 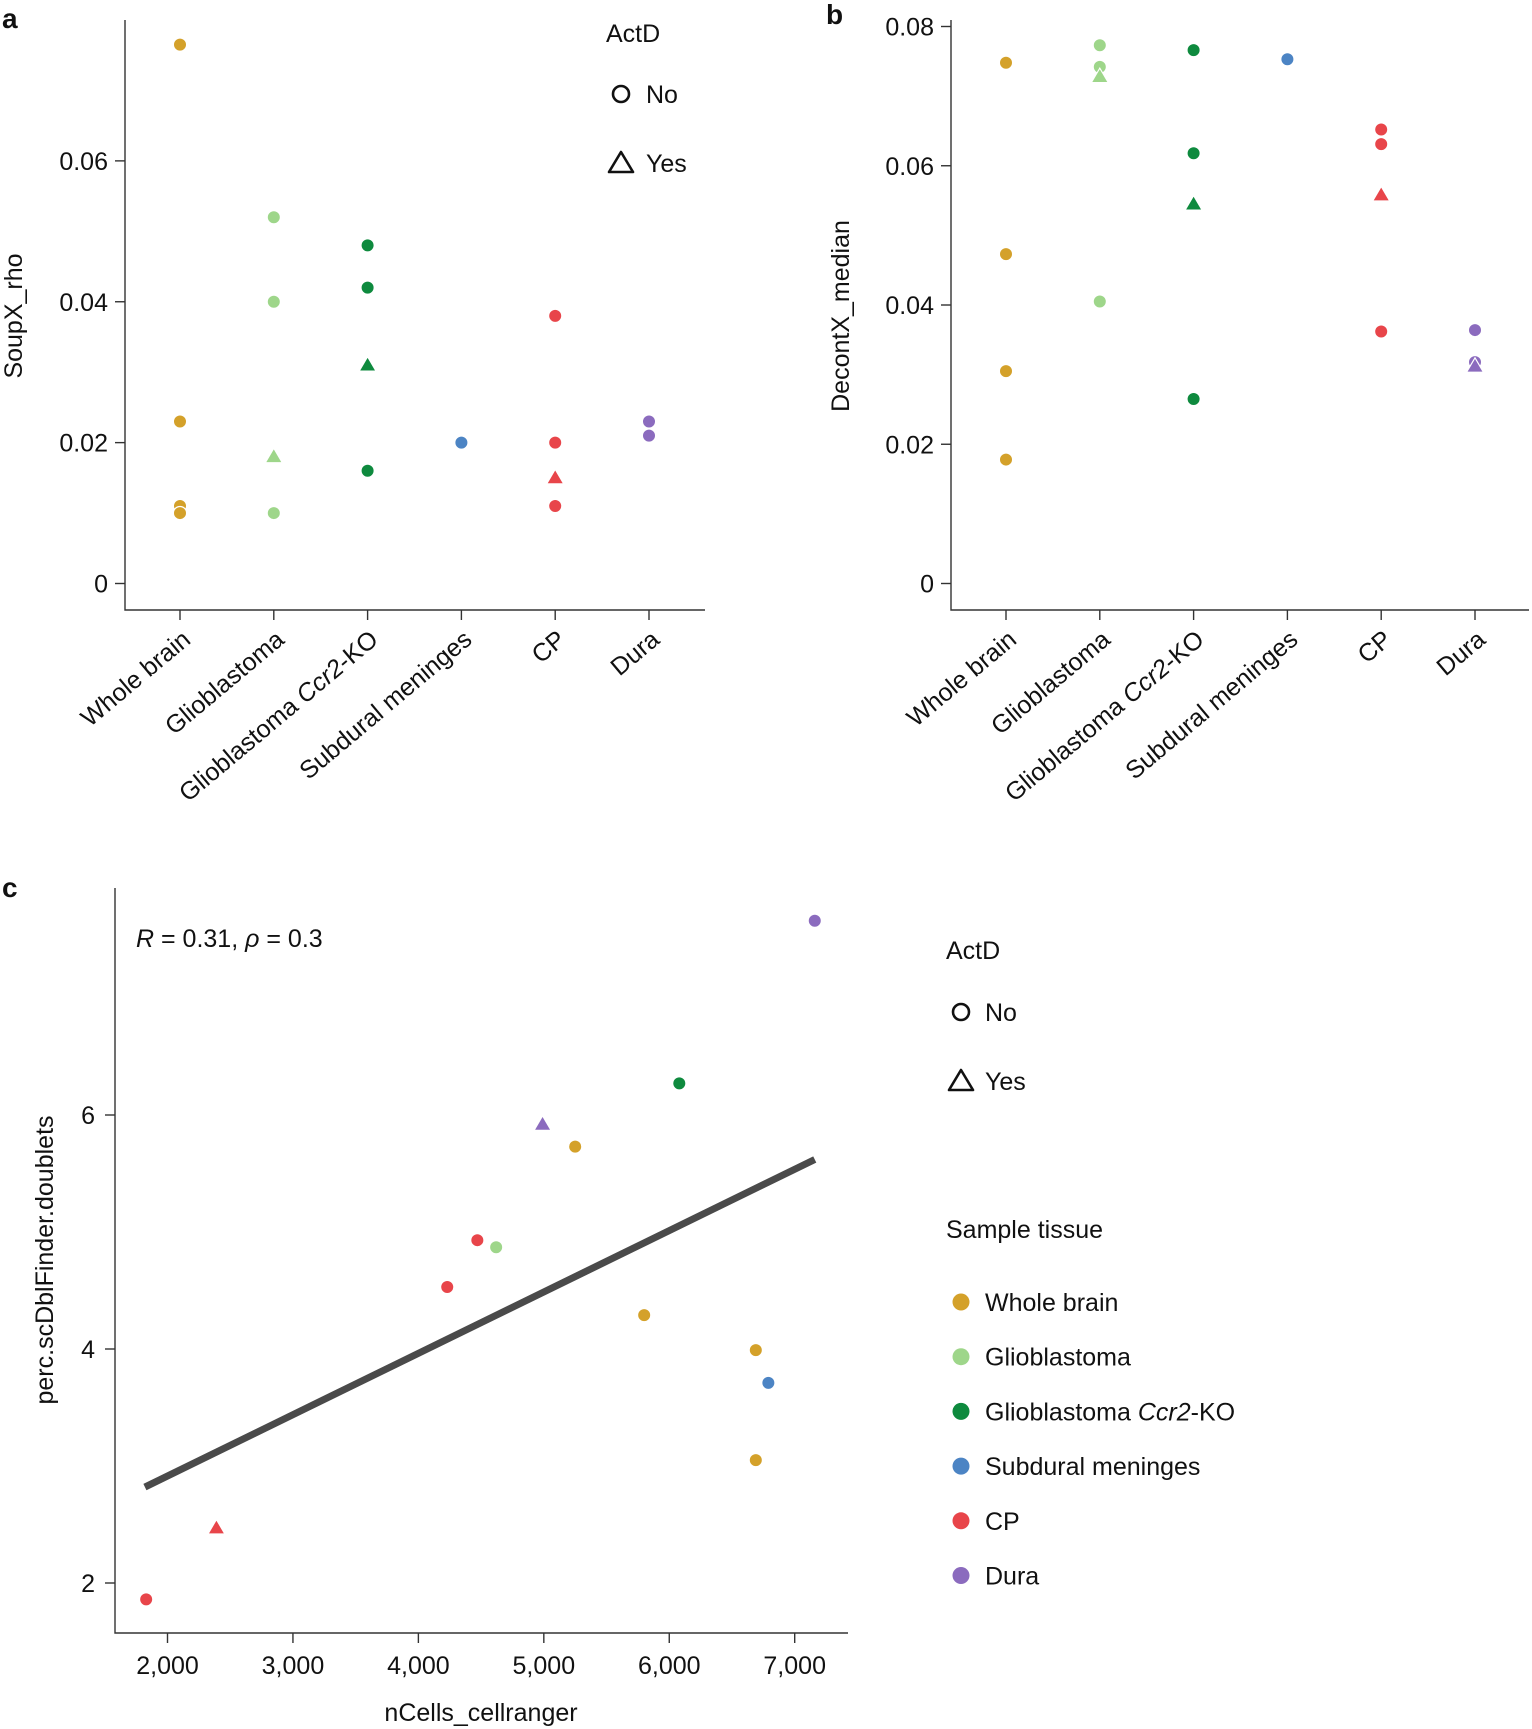 What do you see at coordinates (621, 162) in the screenshot?
I see `legend-triangle-icon` at bounding box center [621, 162].